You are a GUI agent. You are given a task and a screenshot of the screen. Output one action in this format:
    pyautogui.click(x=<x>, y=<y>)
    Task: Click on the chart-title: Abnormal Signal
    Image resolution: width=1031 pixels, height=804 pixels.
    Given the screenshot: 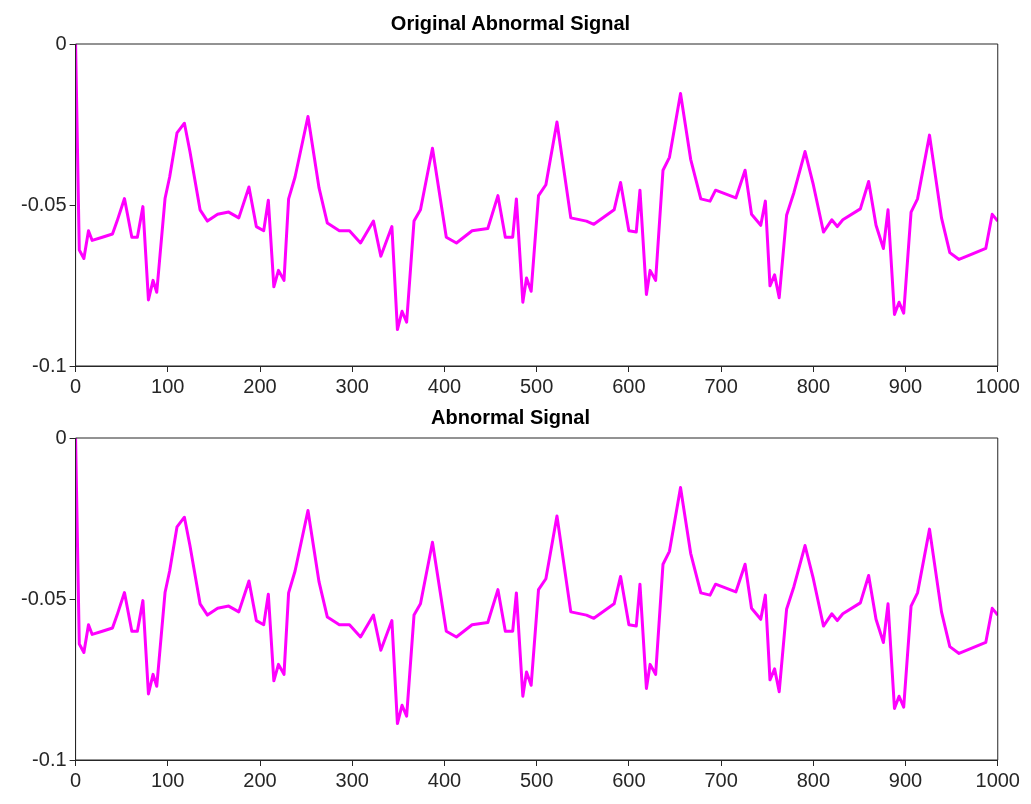 What is the action you would take?
    pyautogui.click(x=510, y=416)
    